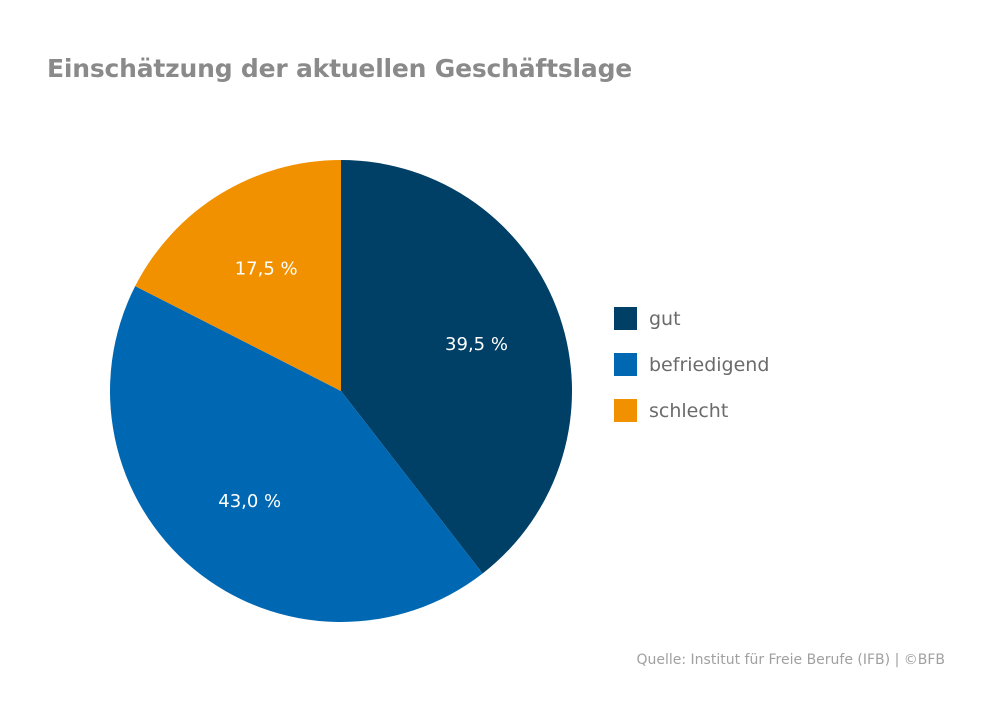 The width and height of the screenshot is (992, 709). What do you see at coordinates (625, 410) in the screenshot?
I see `legend-swatch-schlecht` at bounding box center [625, 410].